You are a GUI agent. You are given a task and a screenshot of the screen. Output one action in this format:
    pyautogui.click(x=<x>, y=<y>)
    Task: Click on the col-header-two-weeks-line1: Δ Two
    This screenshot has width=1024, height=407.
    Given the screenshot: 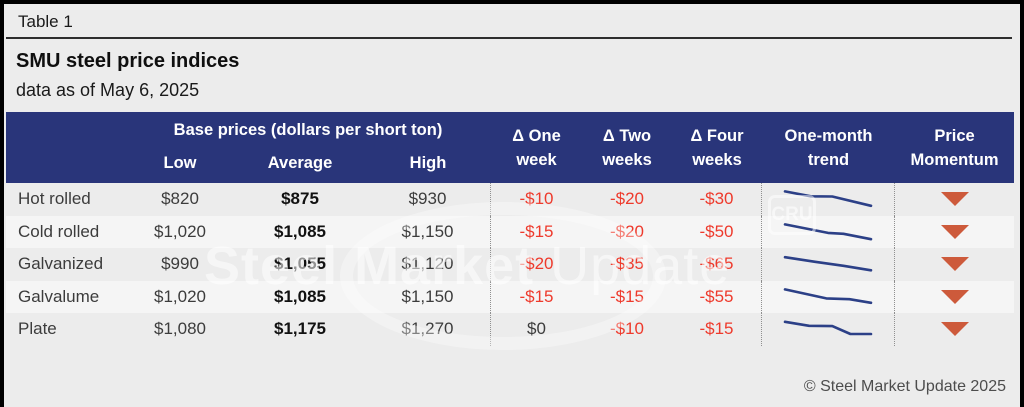 What is the action you would take?
    pyautogui.click(x=627, y=135)
    